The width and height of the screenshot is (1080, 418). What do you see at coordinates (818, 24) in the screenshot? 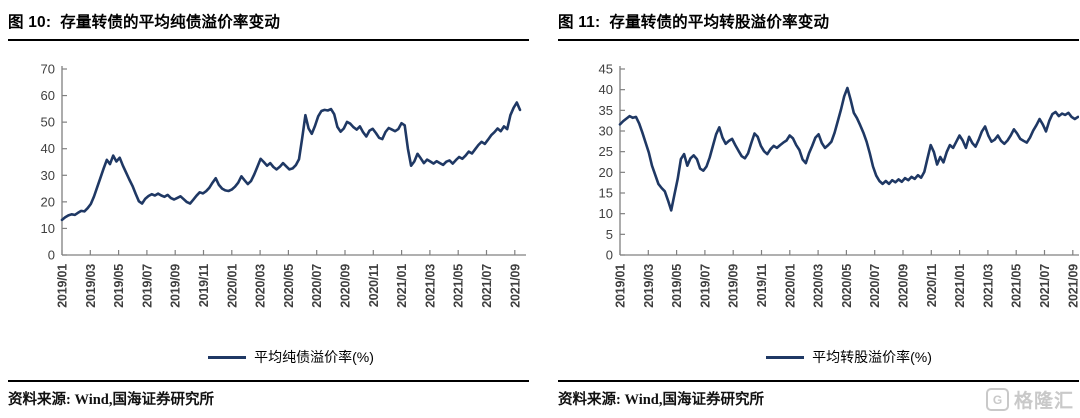
I see `chart-title: 图 11: 存量转债的平均转股溢价率变动` at bounding box center [818, 24].